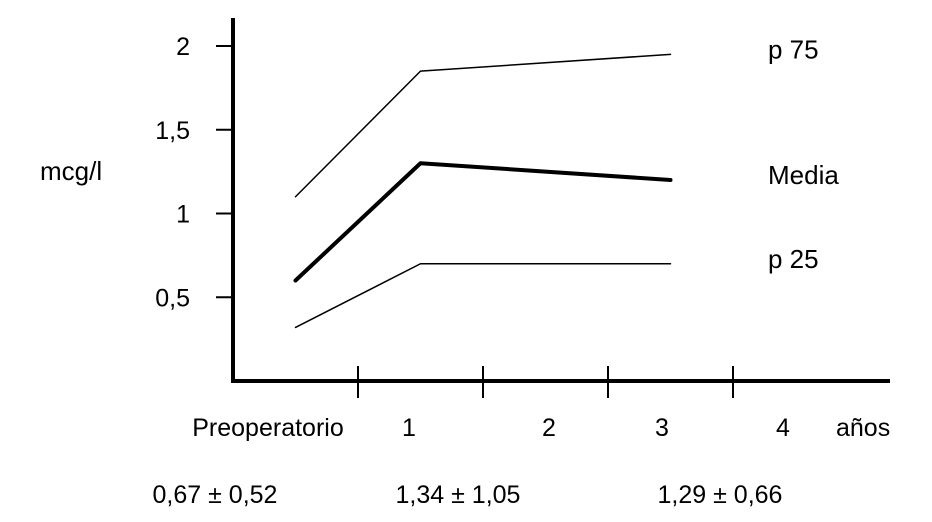  I want to click on series-line-media, so click(483, 222).